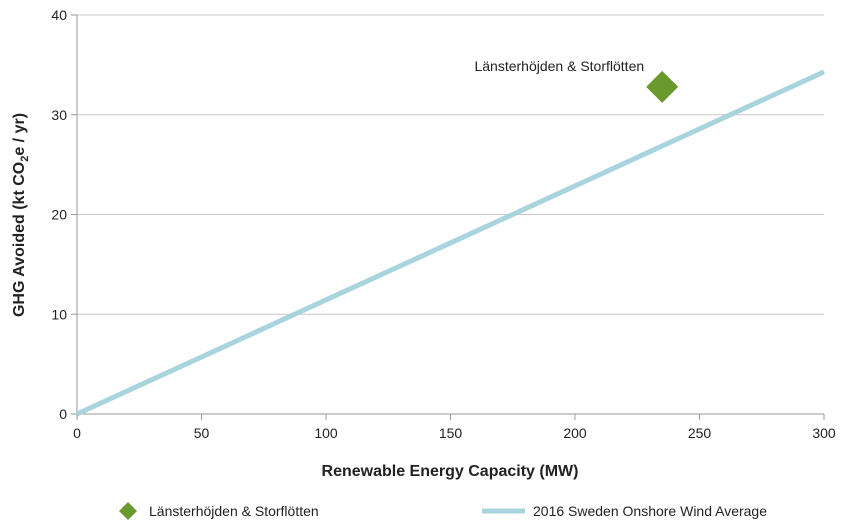 This screenshot has width=849, height=526. Describe the element at coordinates (824, 433) in the screenshot. I see `x-tick-label-6: 300` at that location.